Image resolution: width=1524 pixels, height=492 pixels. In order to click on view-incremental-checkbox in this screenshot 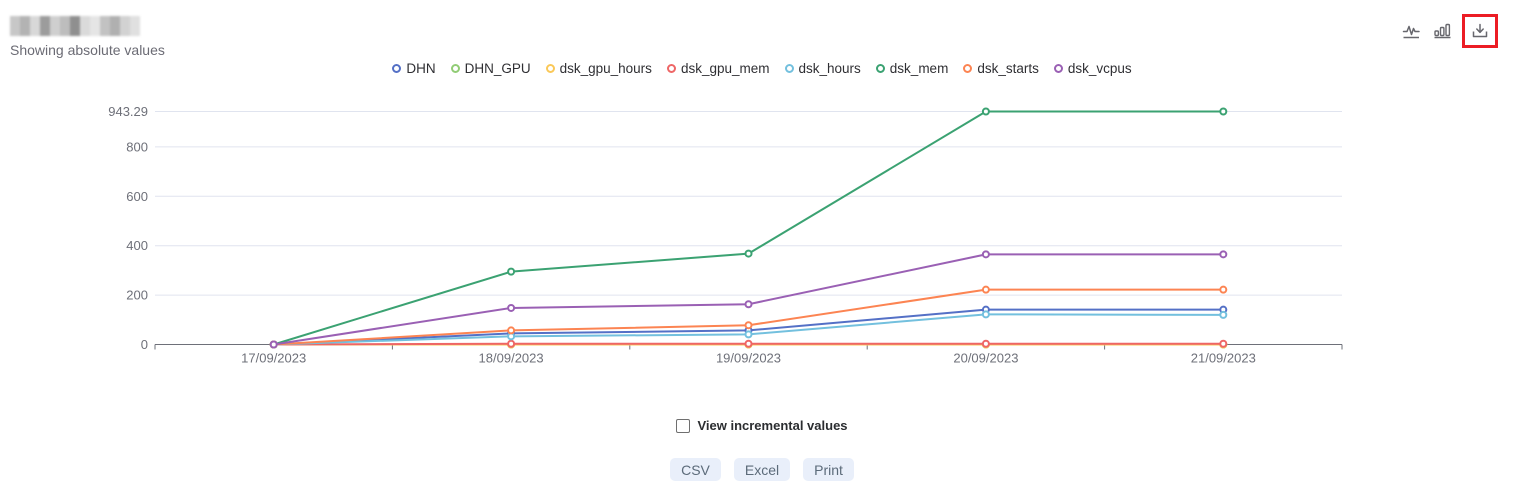, I will do `click(683, 425)`.